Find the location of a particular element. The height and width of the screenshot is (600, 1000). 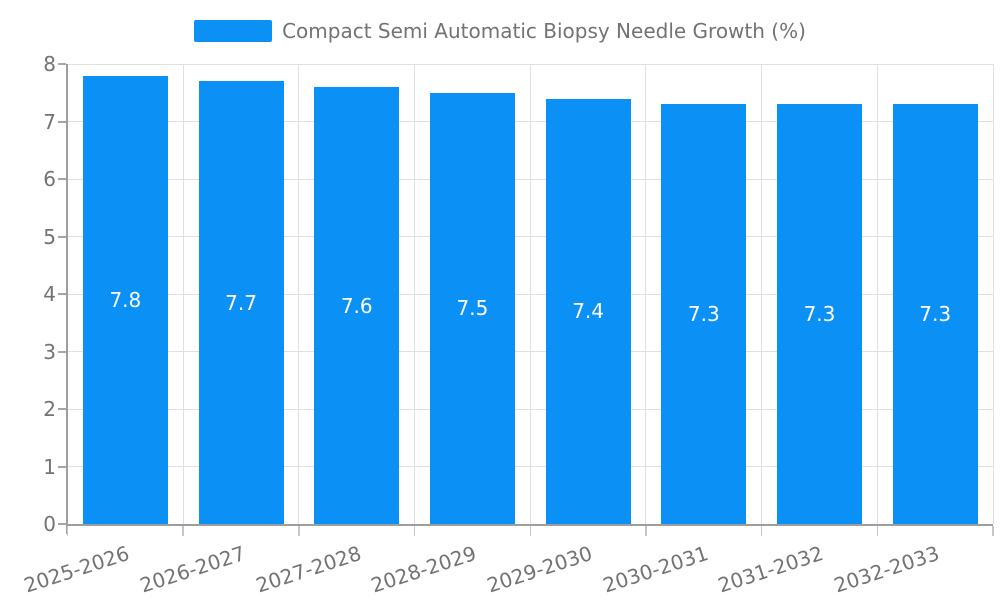

y-axis-tick-label: 8 is located at coordinates (49, 64).